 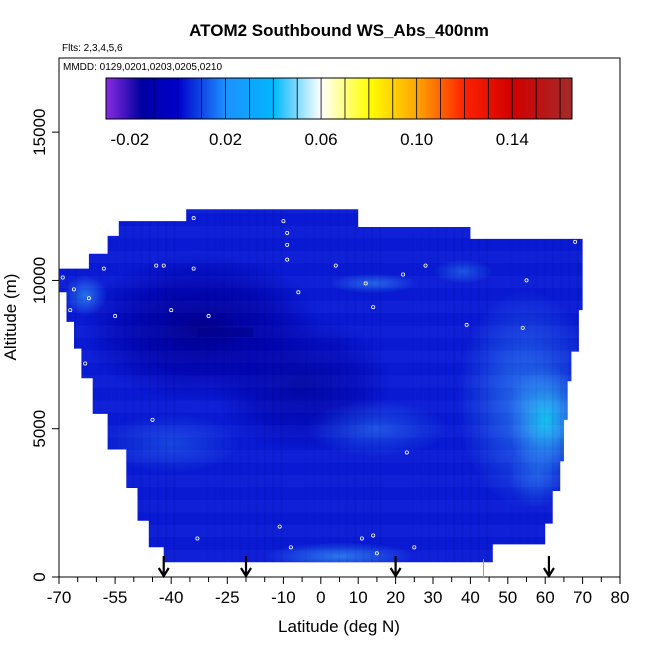 I want to click on y-axis-label: Altitude (m), so click(x=10, y=317).